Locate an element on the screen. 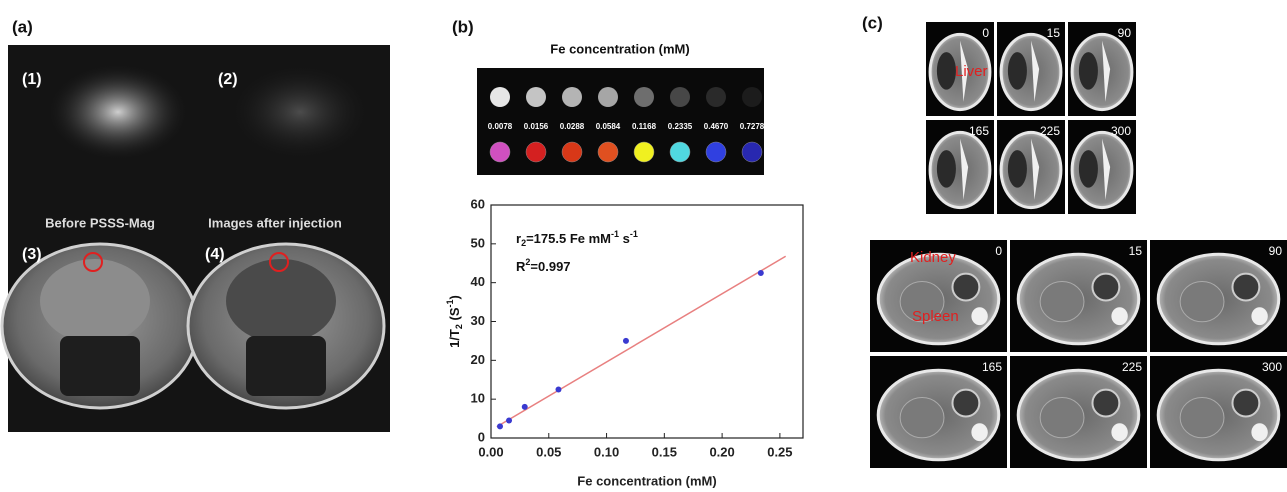 The width and height of the screenshot is (1287, 492). panel-label: (a) is located at coordinates (22, 26).